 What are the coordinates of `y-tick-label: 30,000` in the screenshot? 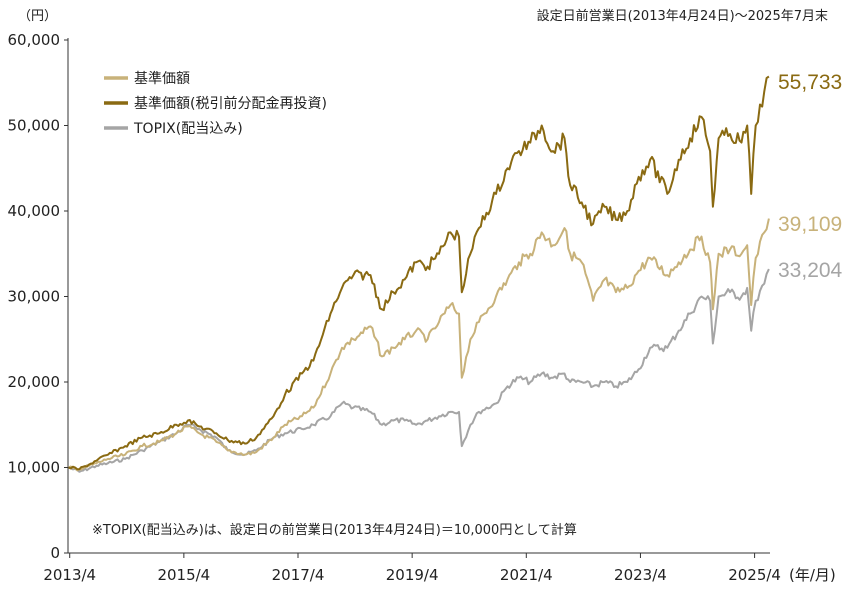 It's located at (34, 297).